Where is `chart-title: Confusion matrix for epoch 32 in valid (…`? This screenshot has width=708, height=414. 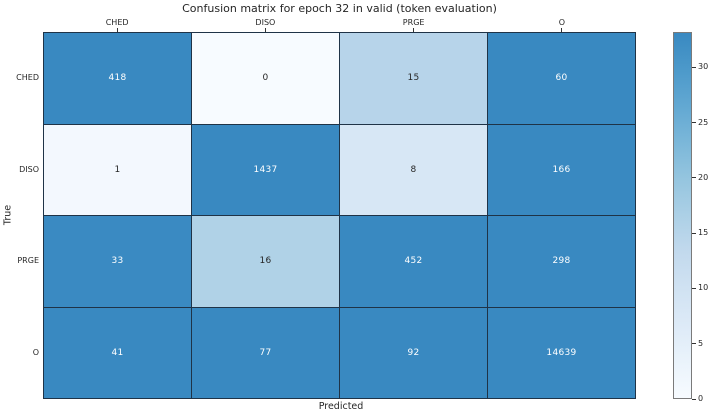
chart-title: Confusion matrix for epoch 32 in valid (… is located at coordinates (339, 8).